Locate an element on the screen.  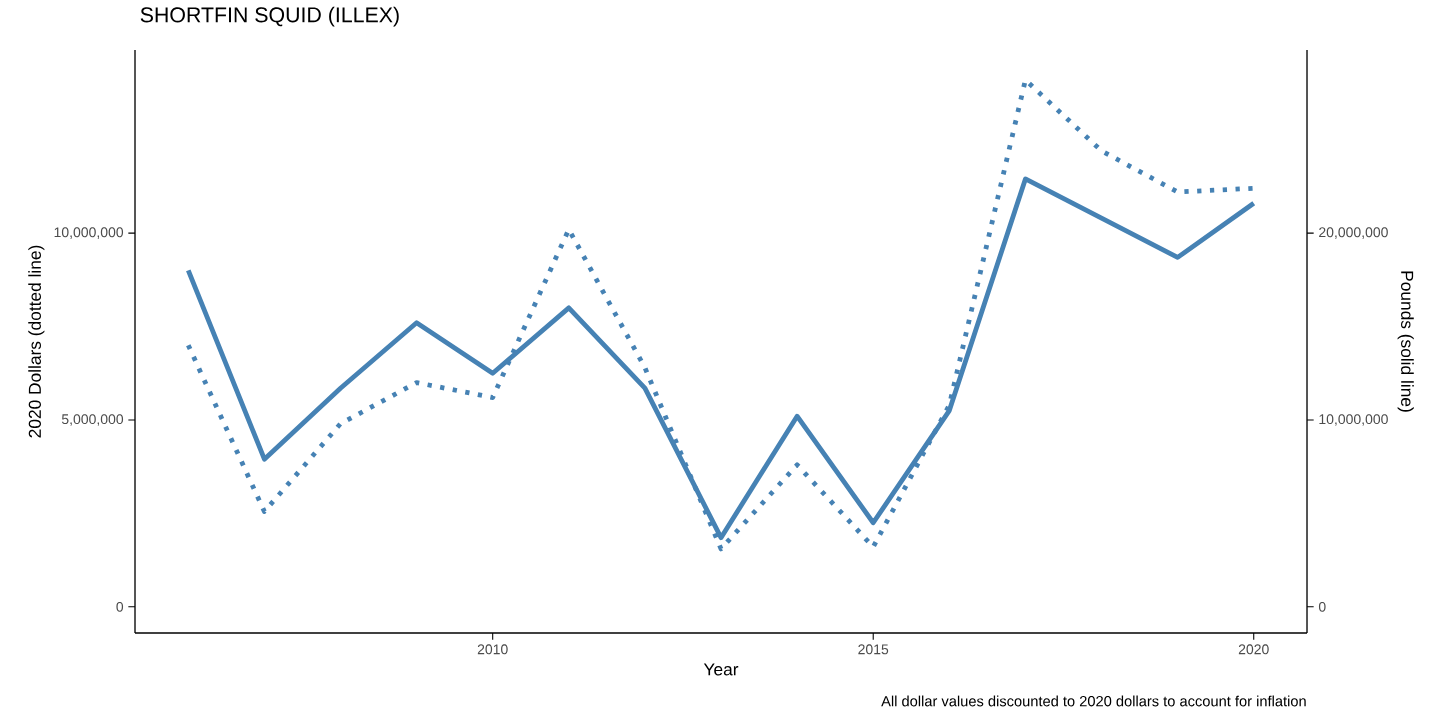
y-axis-title: 2020 Dollars (dotted line) is located at coordinates (36, 341).